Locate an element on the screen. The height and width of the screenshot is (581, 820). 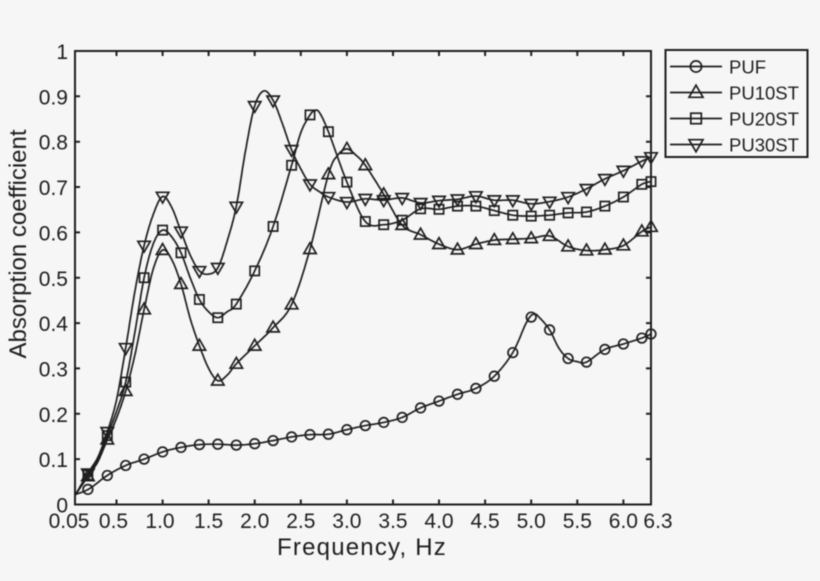
svg-text: PUF is located at coordinates (747, 66).